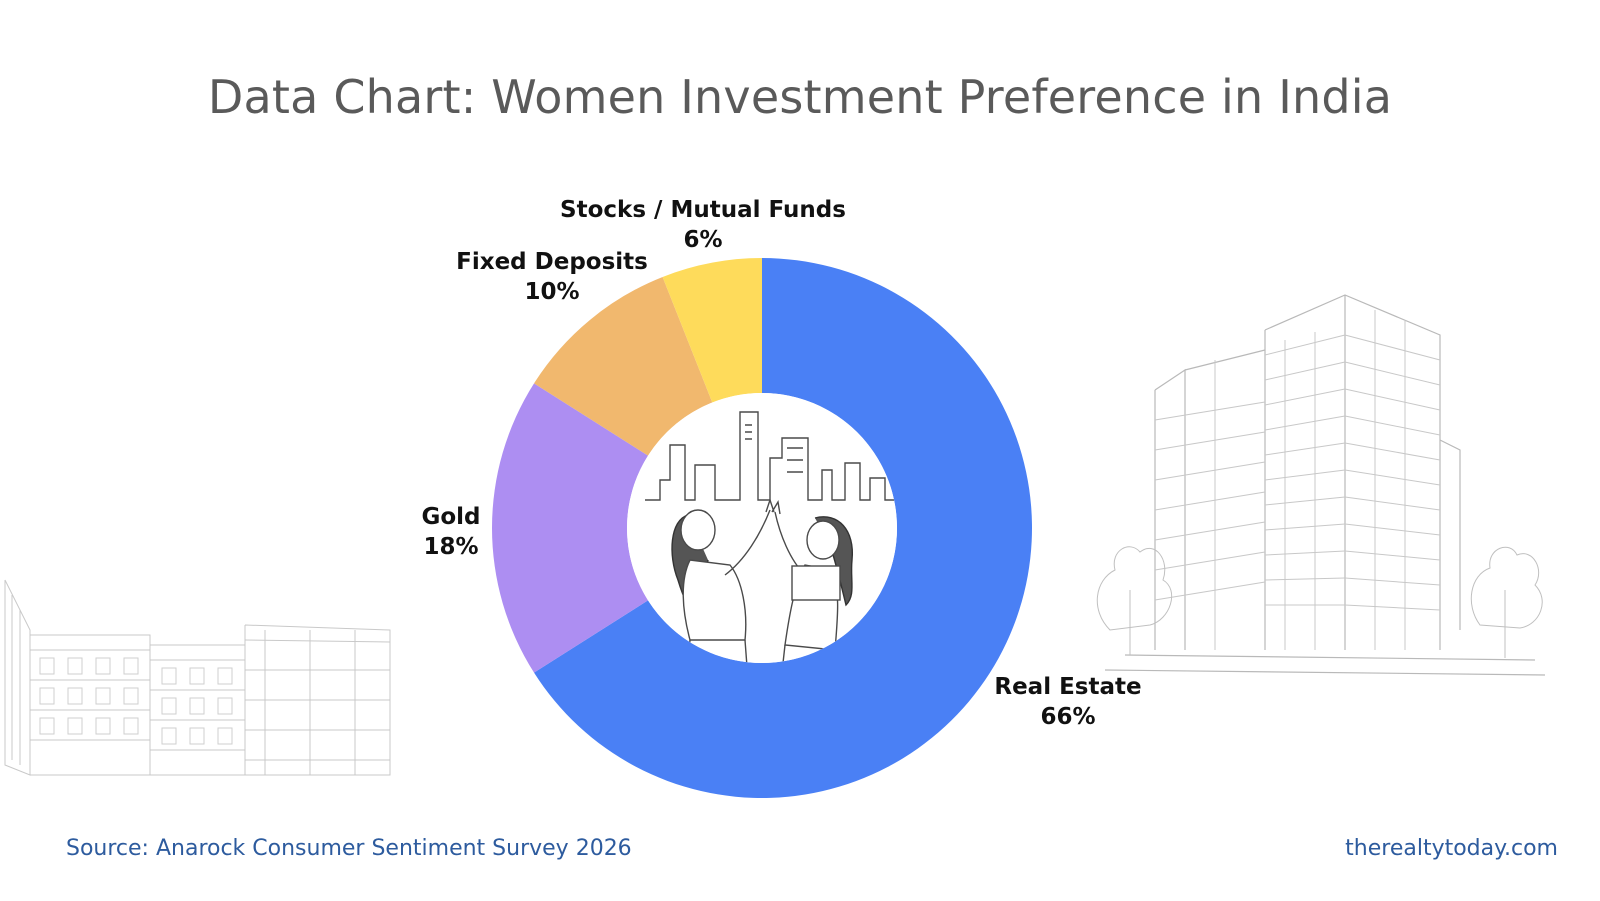  I want to click on right-building-sketch, so click(1321, 485).